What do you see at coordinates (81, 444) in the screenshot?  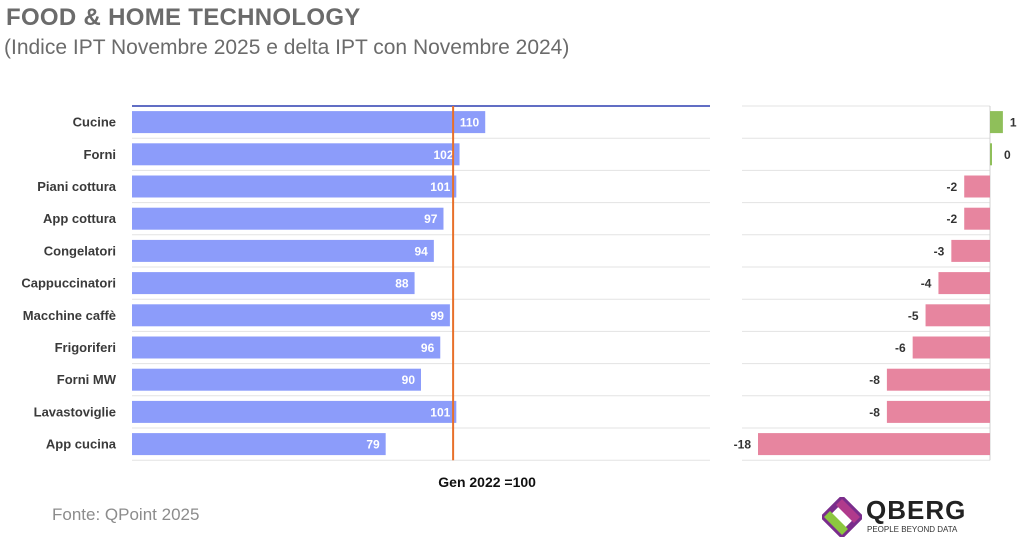 I see `category-label: App cucina` at bounding box center [81, 444].